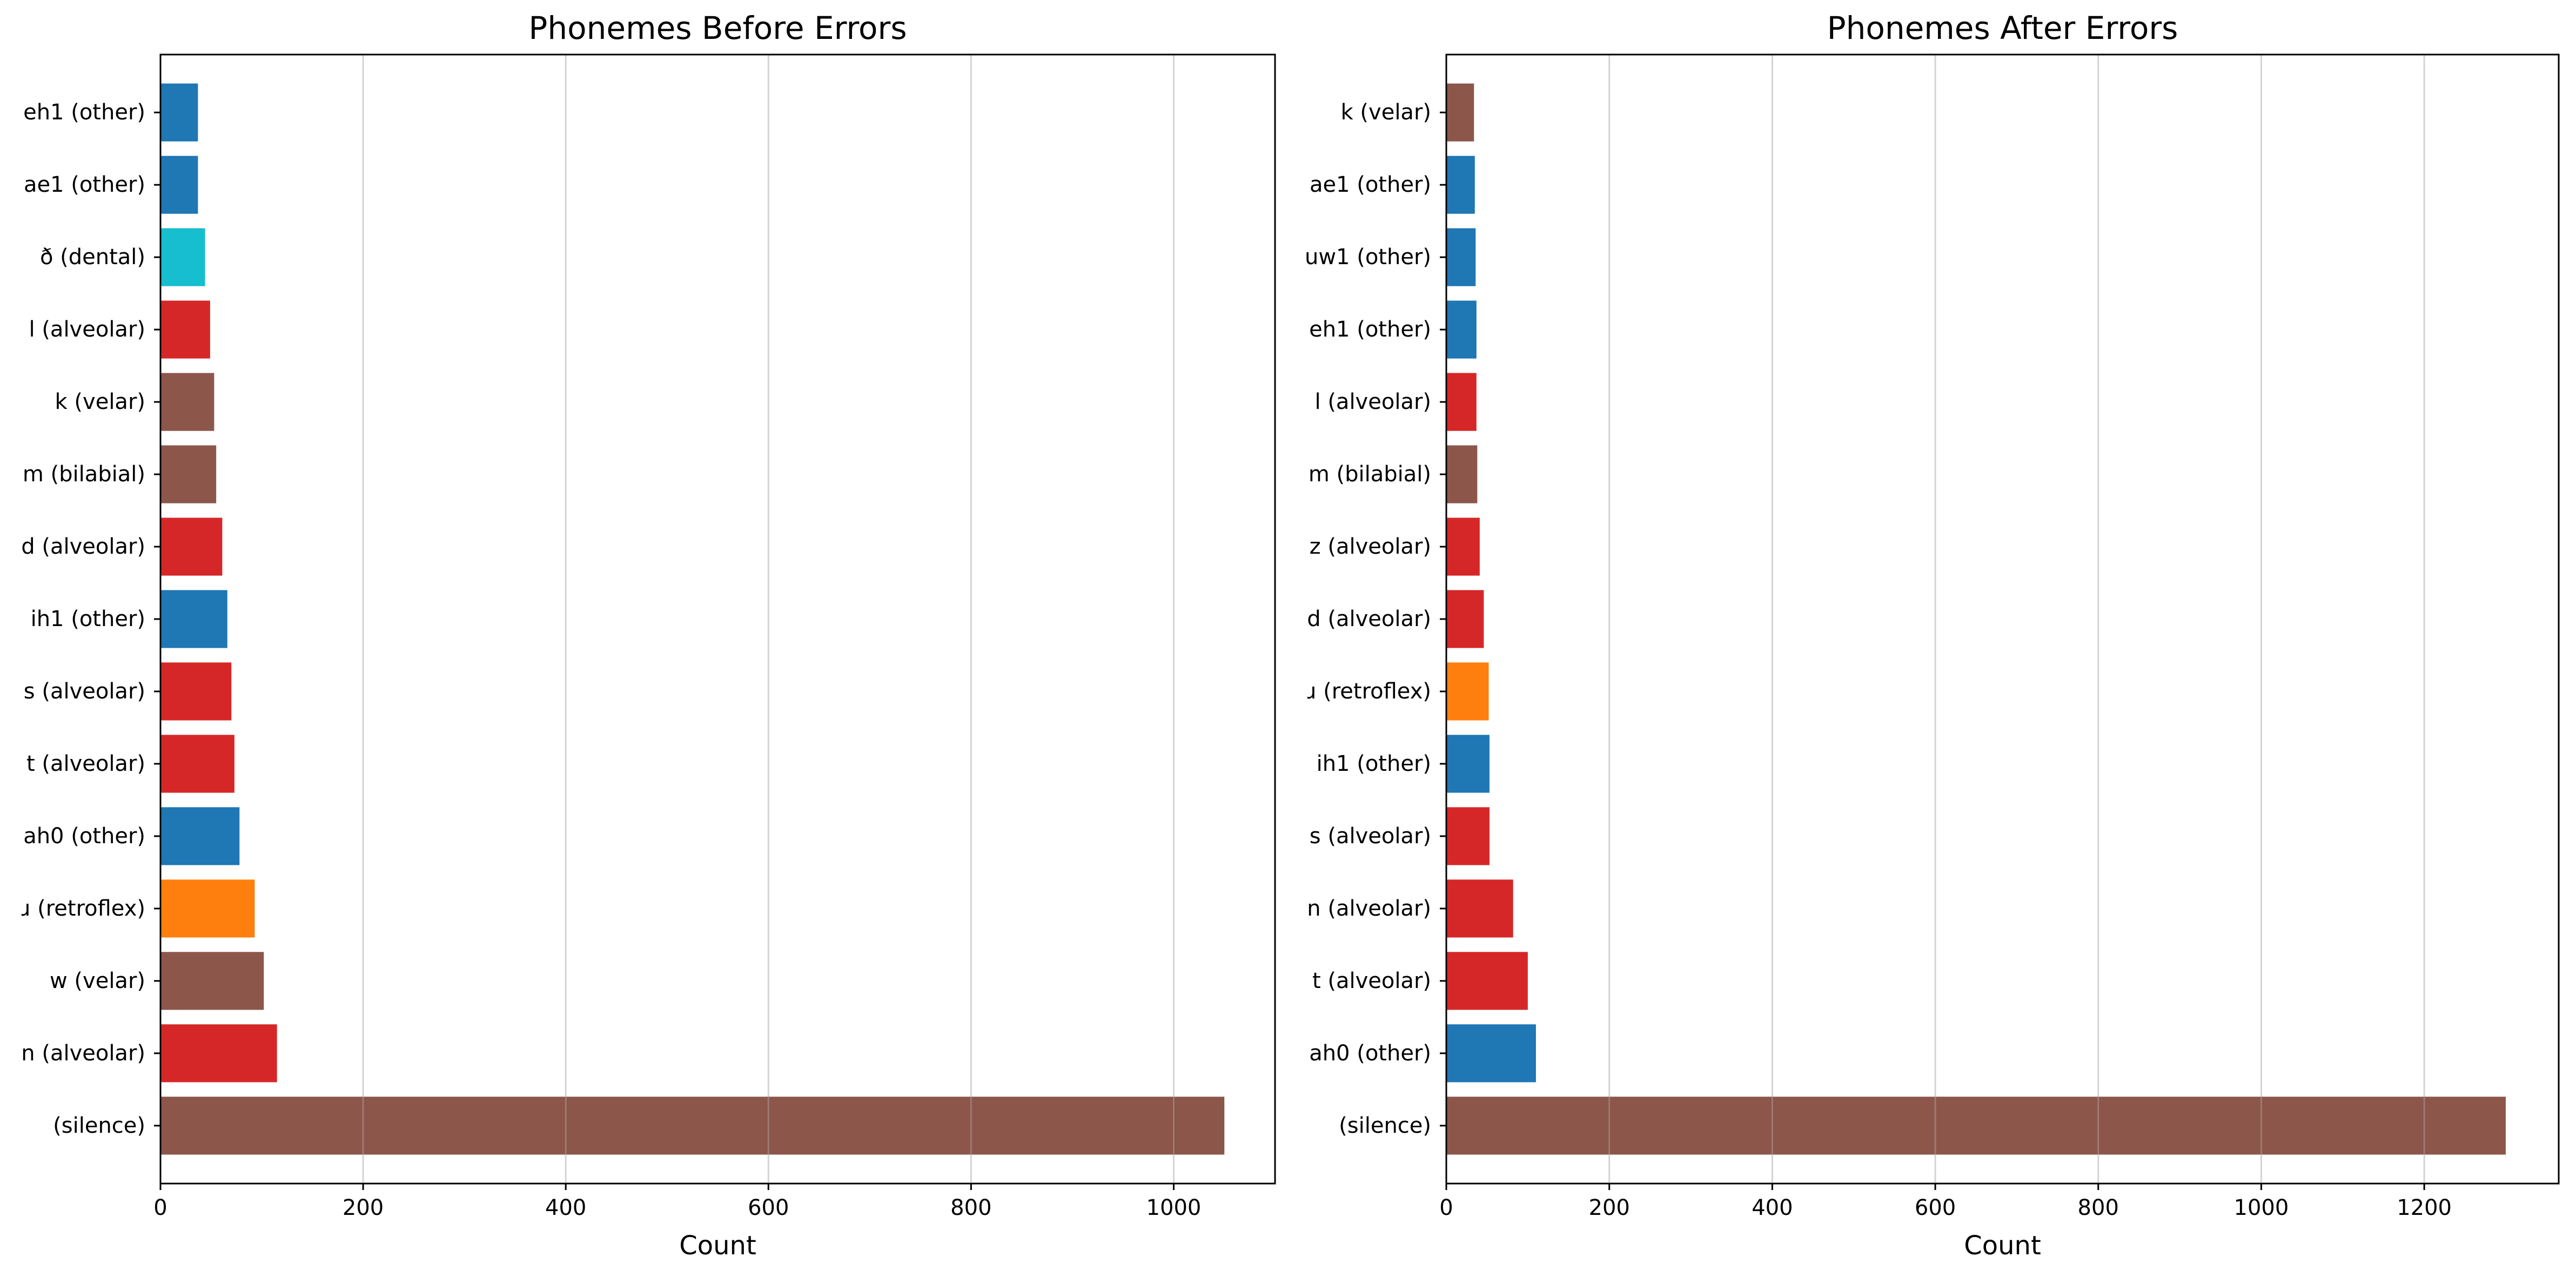 Image resolution: width=2576 pixels, height=1277 pixels. Describe the element at coordinates (212, 981) in the screenshot. I see `bar-w-velar` at that location.